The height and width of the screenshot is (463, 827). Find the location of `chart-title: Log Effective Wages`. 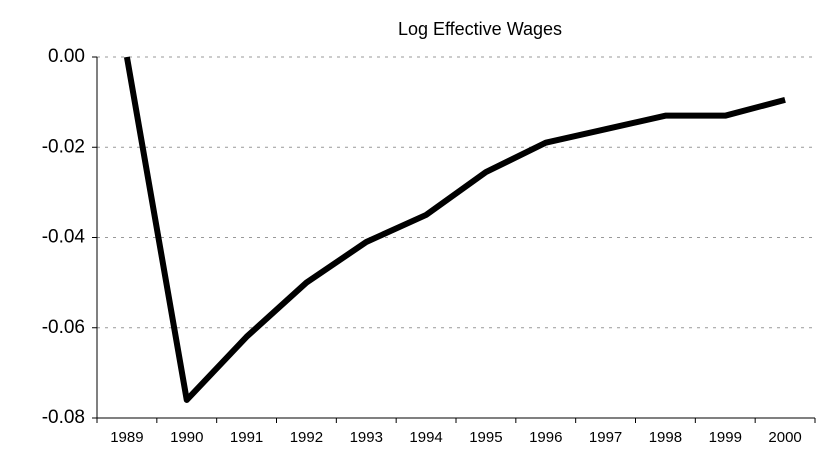

chart-title: Log Effective Wages is located at coordinates (480, 29).